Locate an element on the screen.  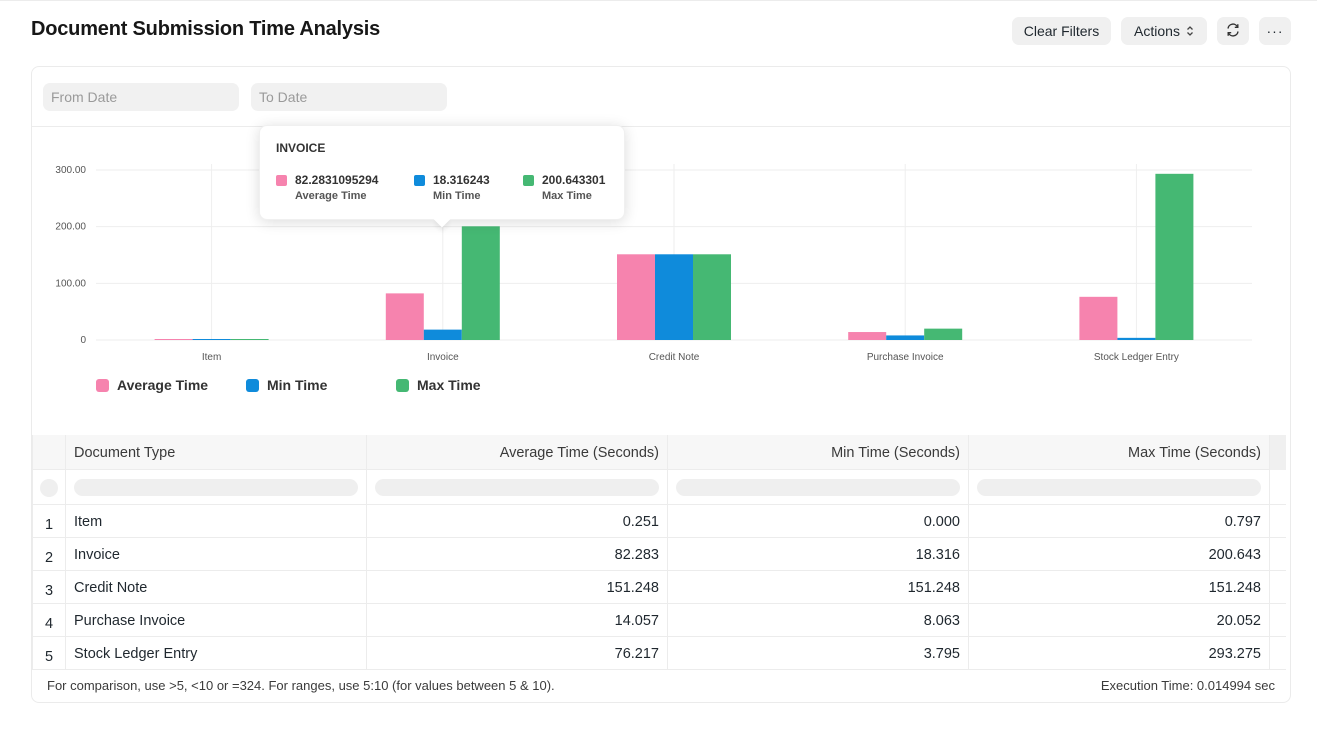
table-row: 1 Item 0.251 0.000 0.797 is located at coordinates (659, 521).